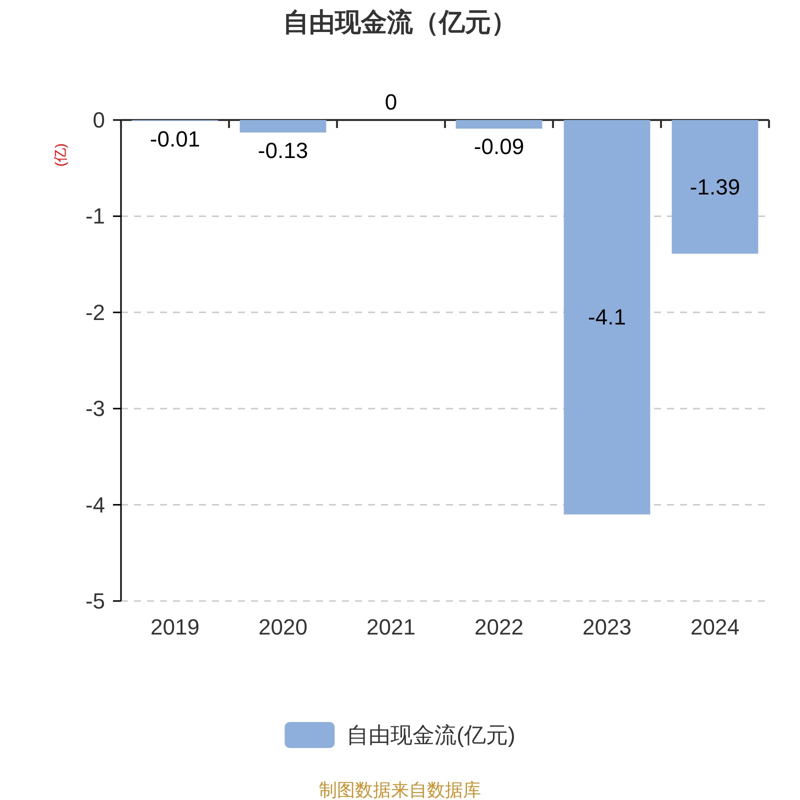 The height and width of the screenshot is (800, 800). Describe the element at coordinates (400, 22) in the screenshot. I see `chart-title: 自由现金流（亿元）` at that location.